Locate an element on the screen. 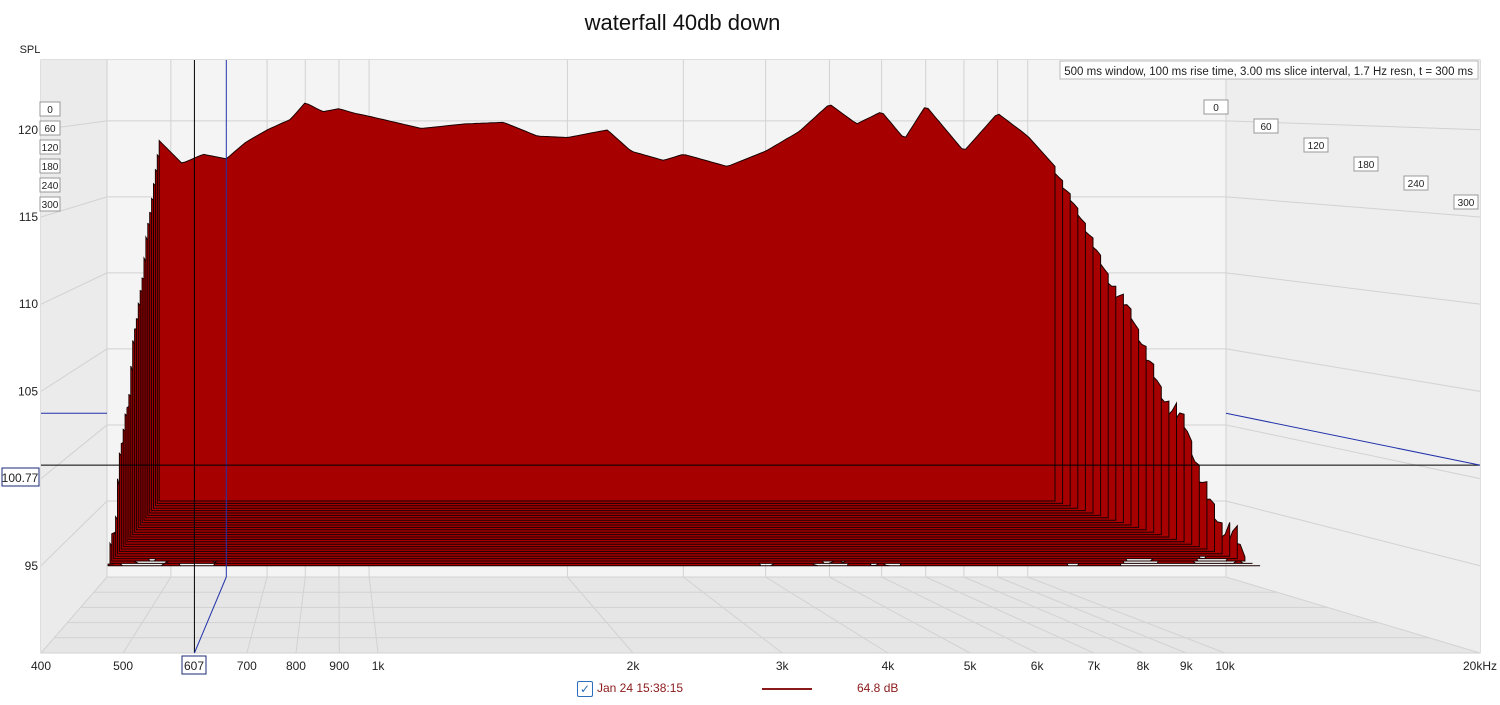  x-tick-label: 10k is located at coordinates (1225, 666).